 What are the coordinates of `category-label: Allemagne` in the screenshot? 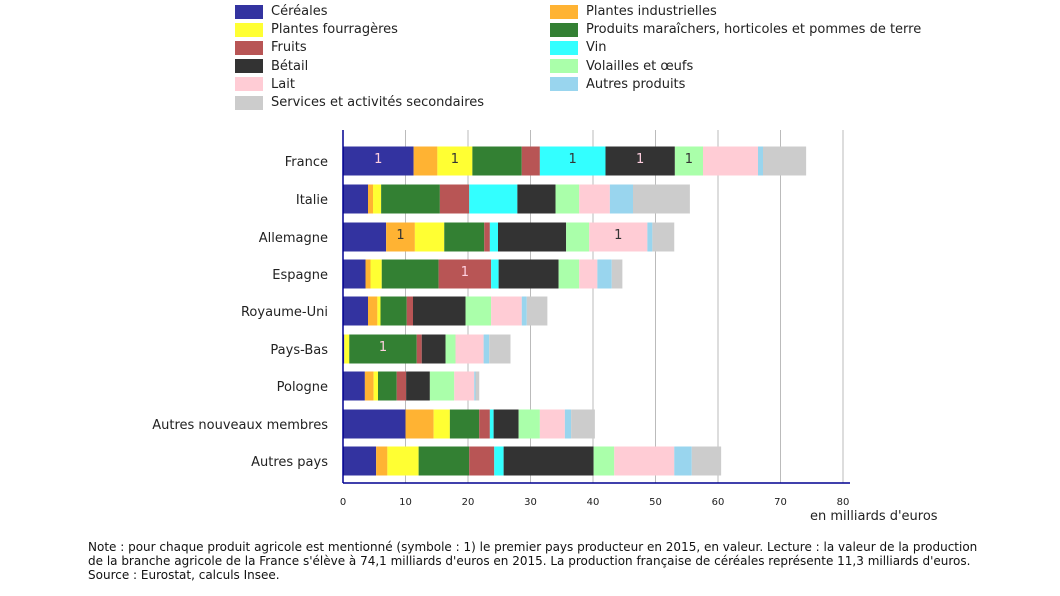 It's located at (293, 238).